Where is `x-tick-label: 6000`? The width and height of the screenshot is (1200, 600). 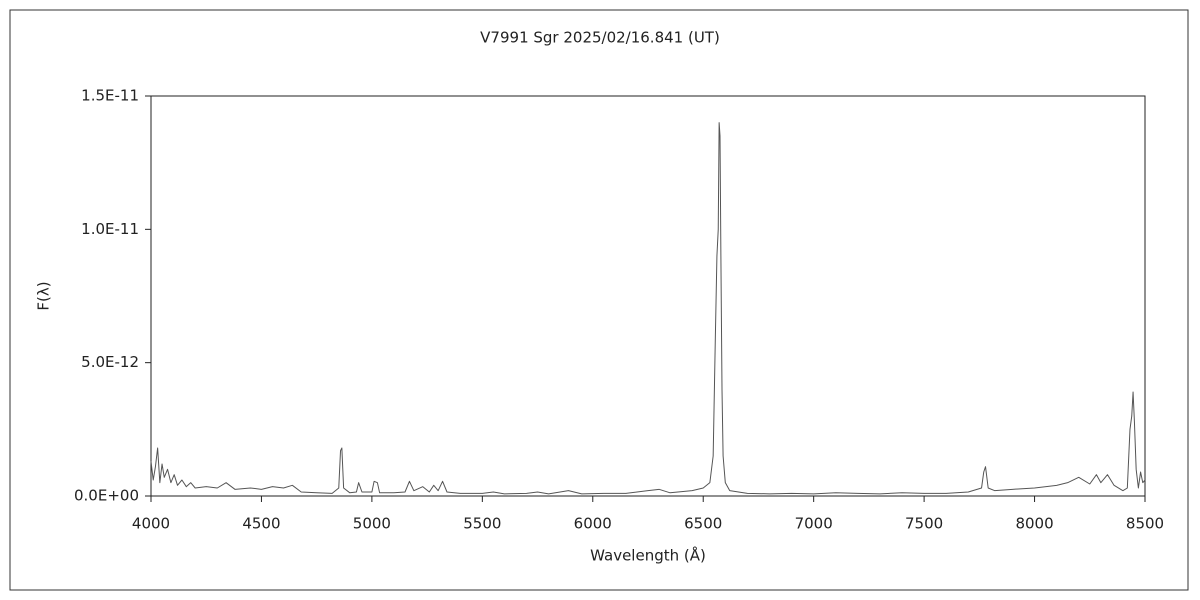
x-tick-label: 6000 is located at coordinates (593, 524).